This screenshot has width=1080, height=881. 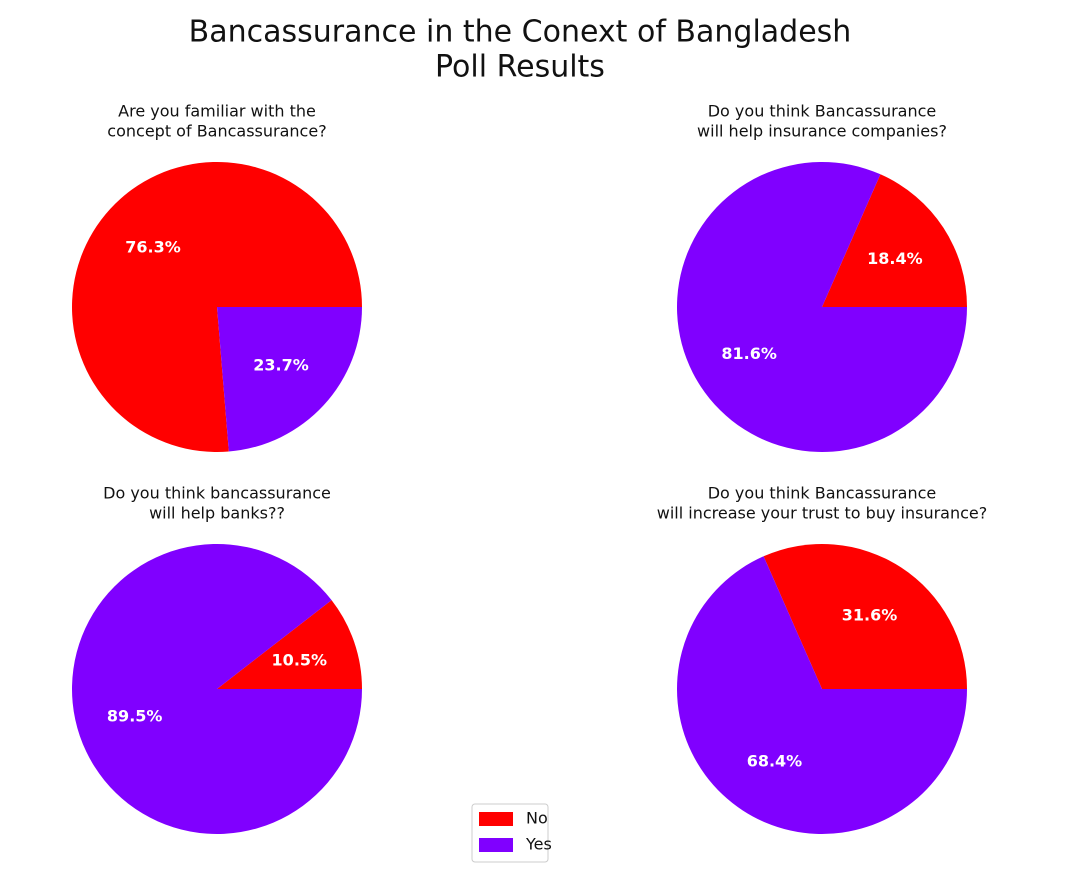 What do you see at coordinates (217, 111) in the screenshot?
I see `subplot-title: Are you familiar with the` at bounding box center [217, 111].